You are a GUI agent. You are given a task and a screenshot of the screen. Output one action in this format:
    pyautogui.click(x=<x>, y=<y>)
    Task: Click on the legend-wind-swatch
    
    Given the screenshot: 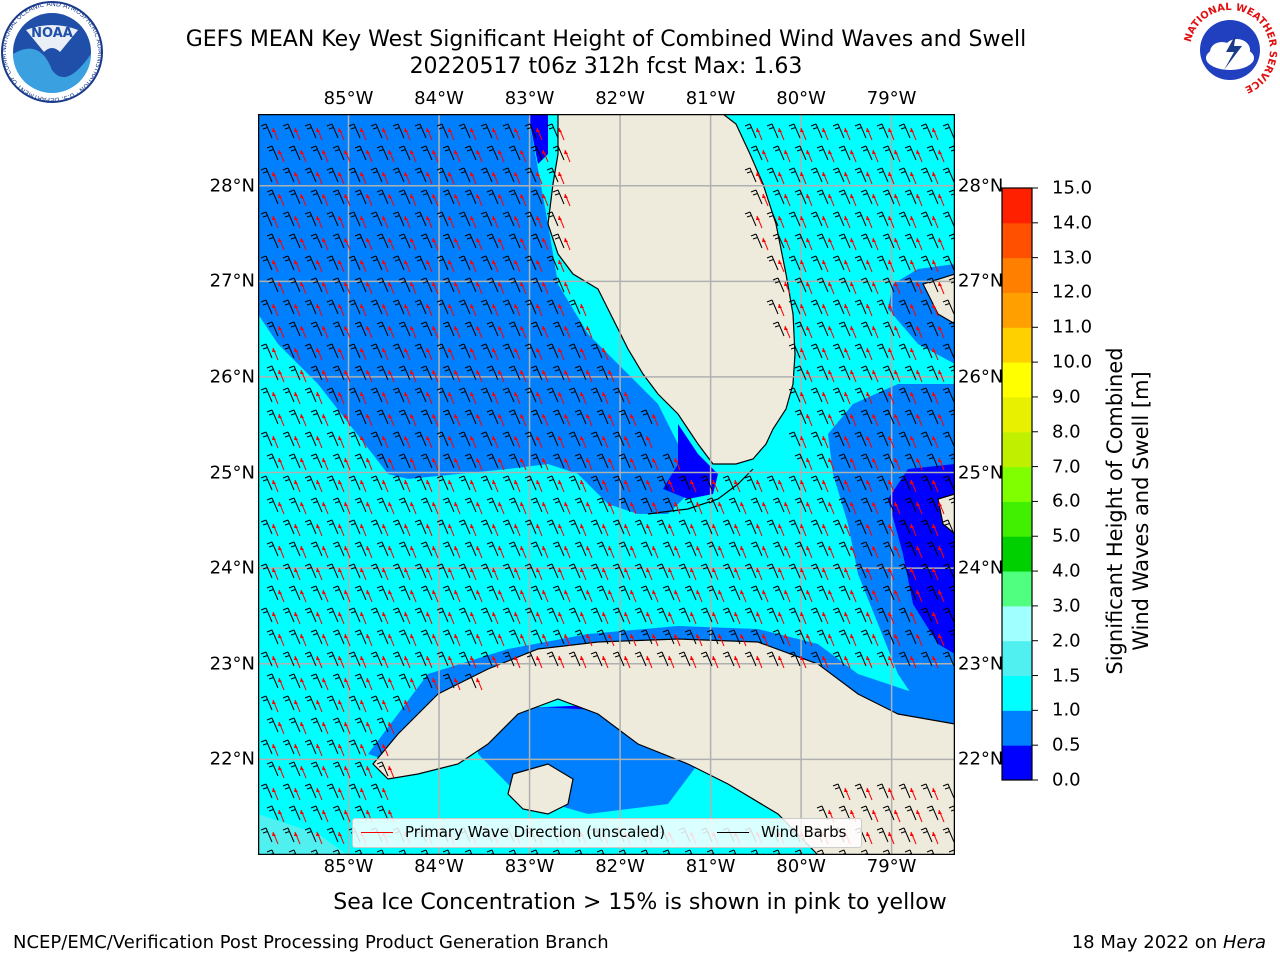 What is the action you would take?
    pyautogui.click(x=733, y=832)
    